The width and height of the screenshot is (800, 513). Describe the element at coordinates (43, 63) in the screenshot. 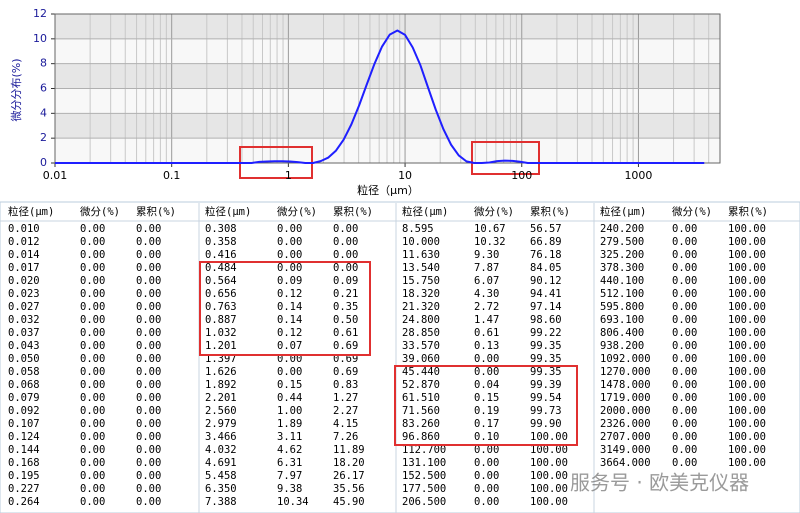

I see `y-tick-label: 8` at that location.